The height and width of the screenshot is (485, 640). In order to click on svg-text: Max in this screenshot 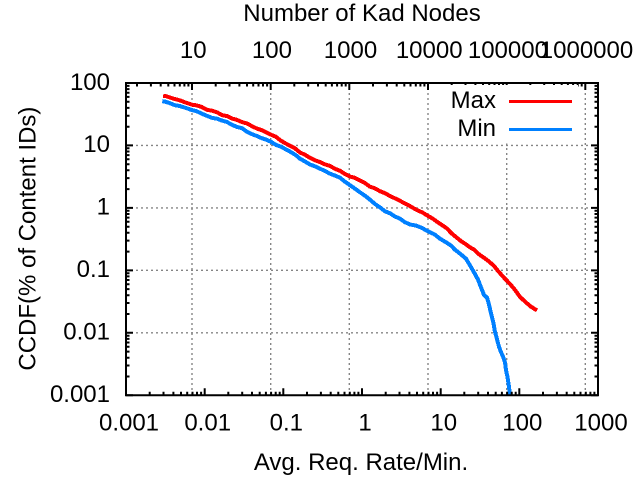, I will do `click(473, 100)`.